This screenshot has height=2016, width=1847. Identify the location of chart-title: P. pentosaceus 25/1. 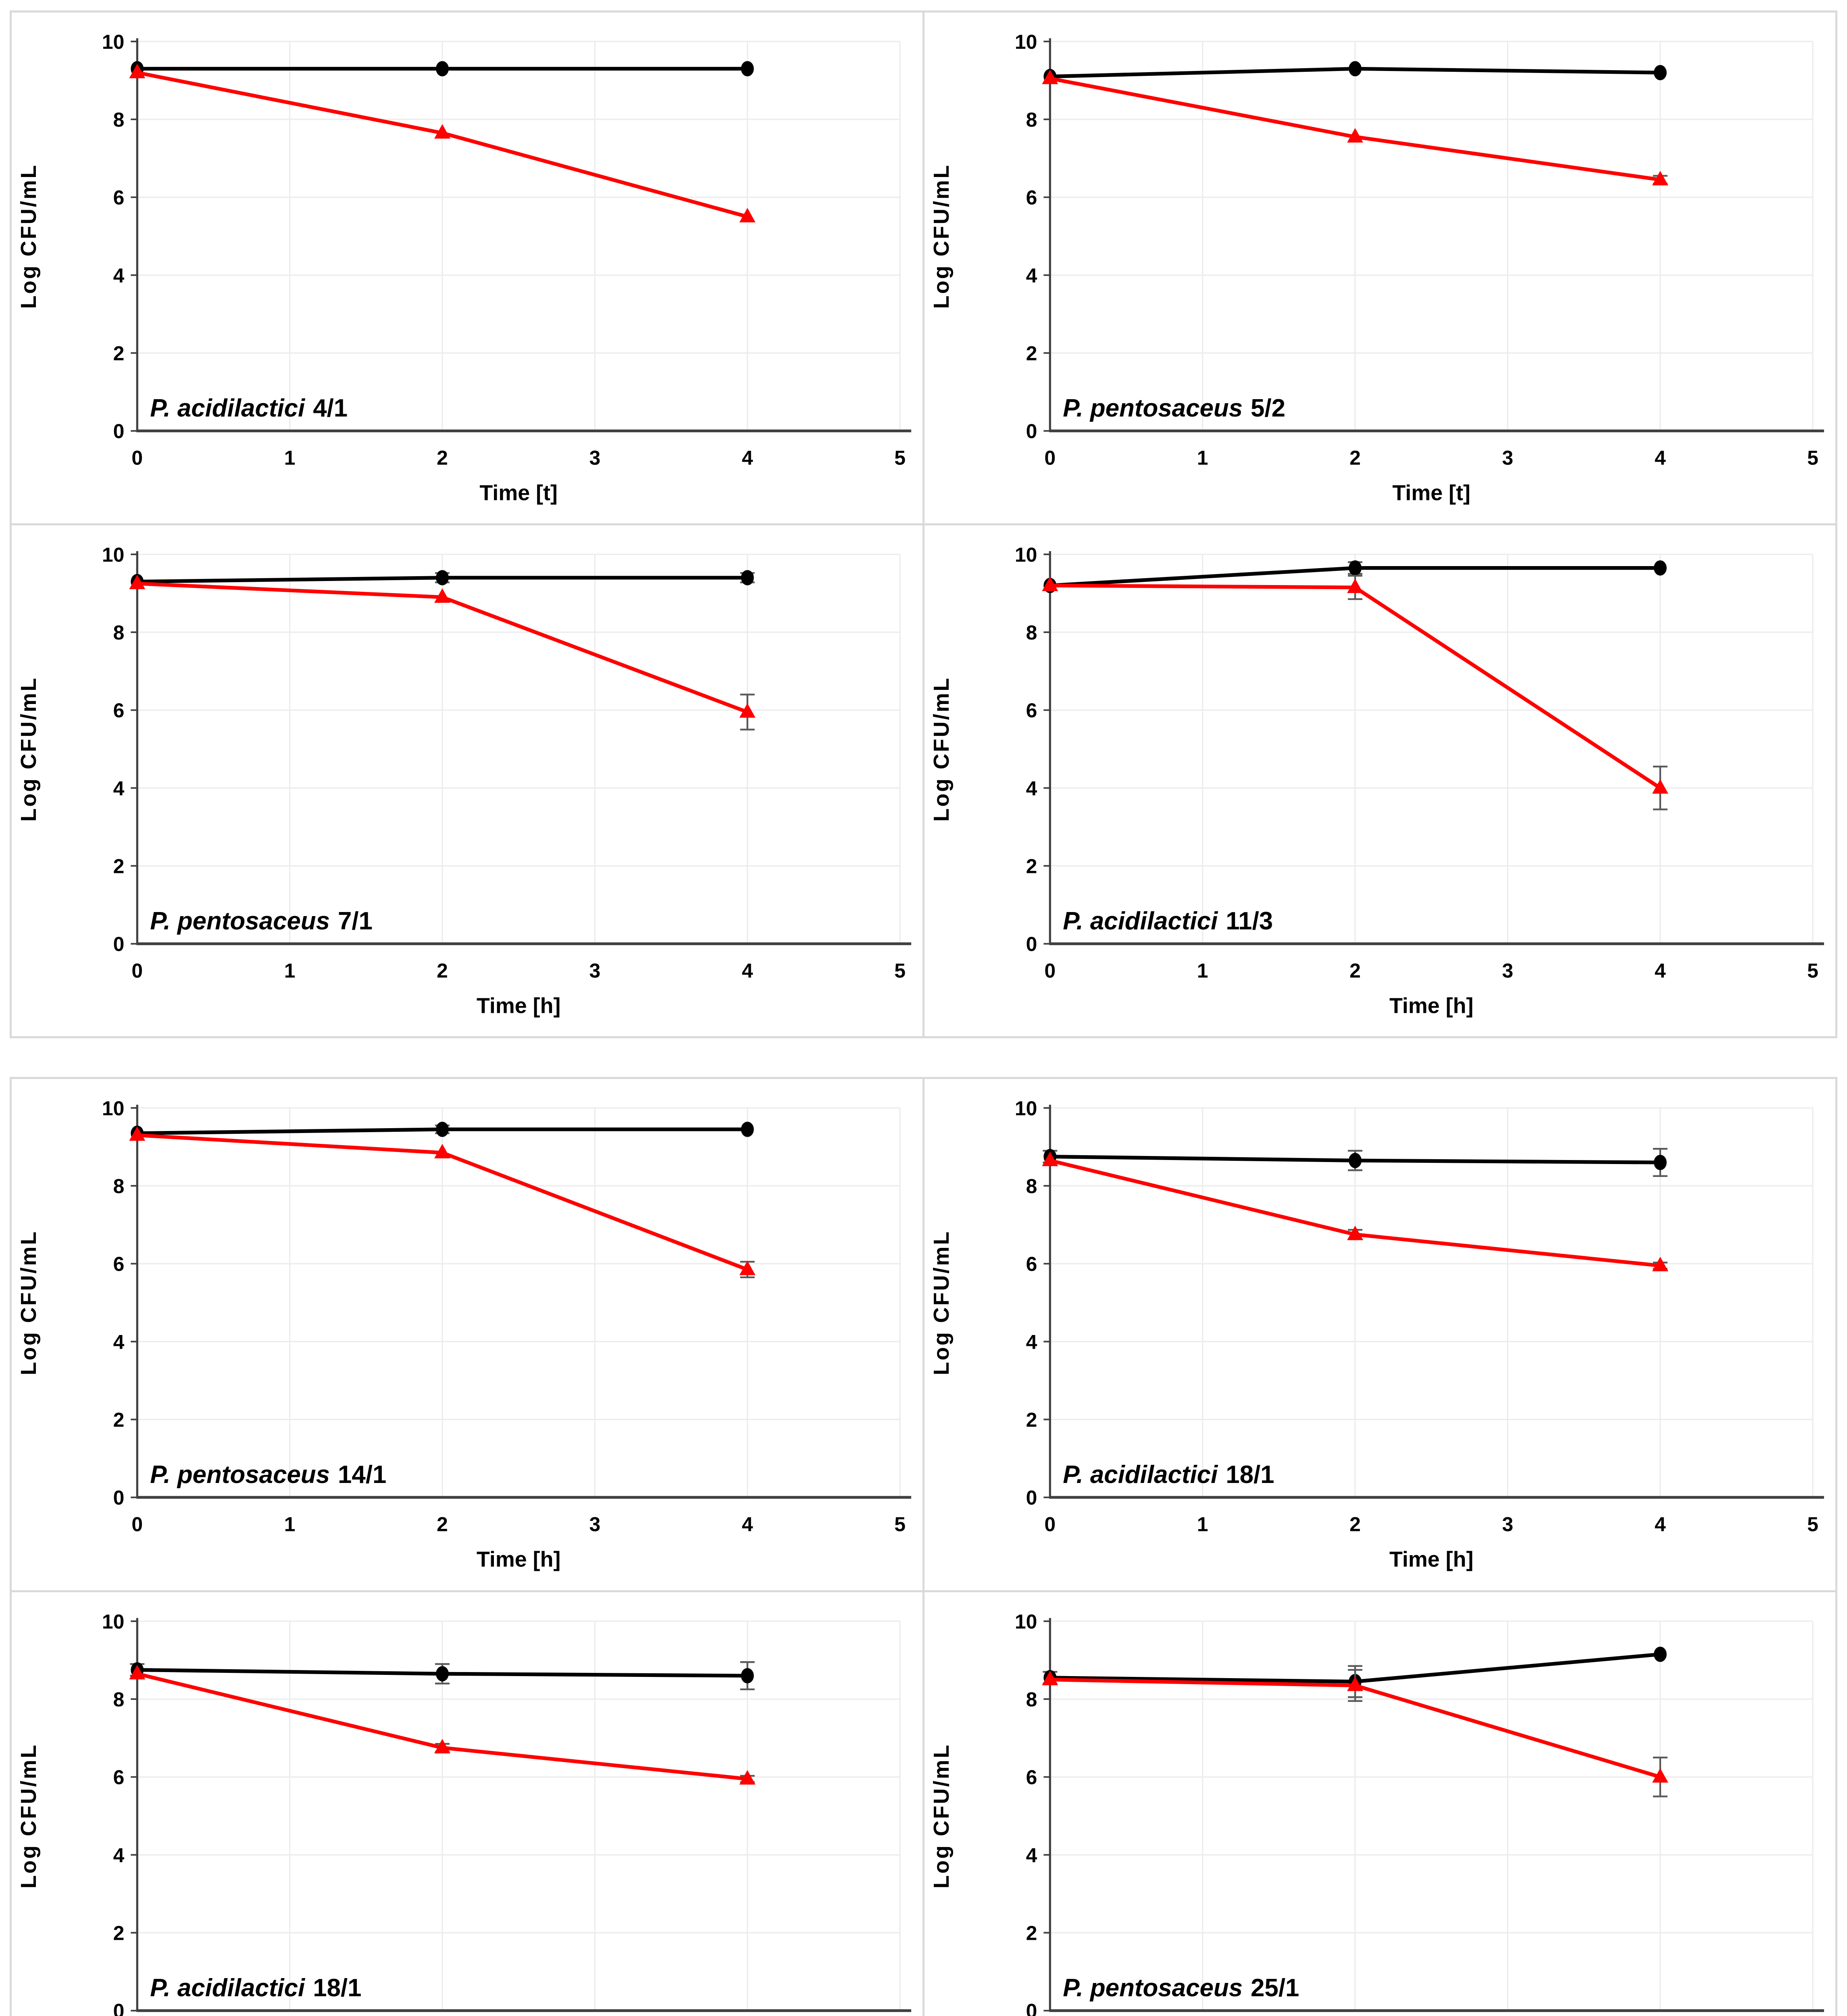
(1181, 1987).